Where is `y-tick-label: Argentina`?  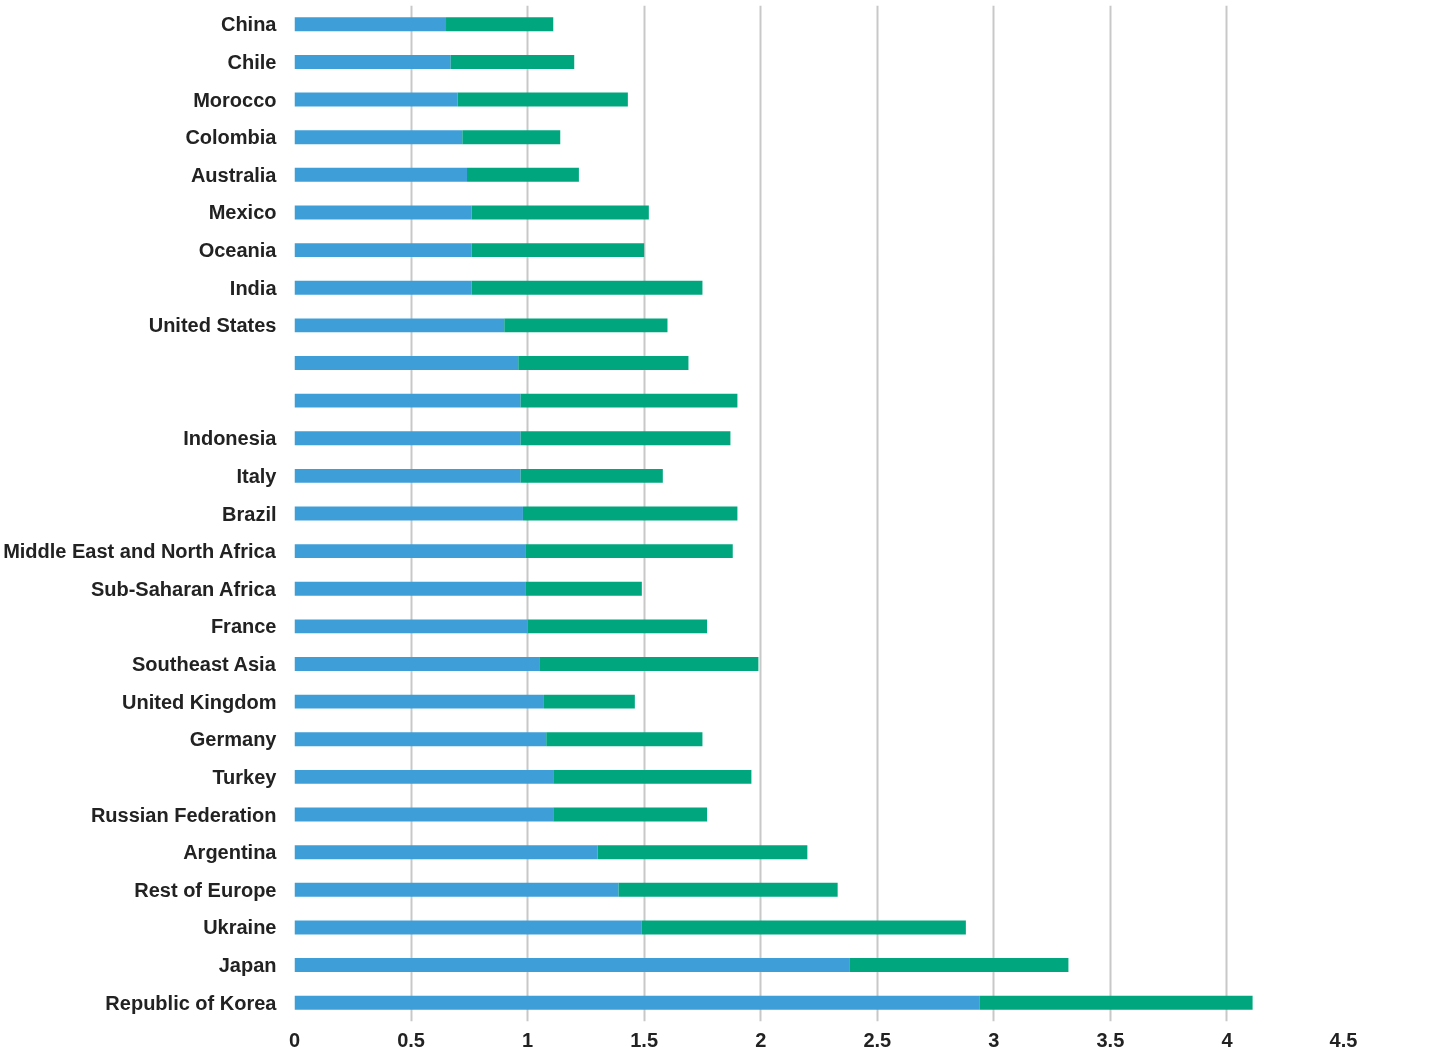 y-tick-label: Argentina is located at coordinates (230, 852).